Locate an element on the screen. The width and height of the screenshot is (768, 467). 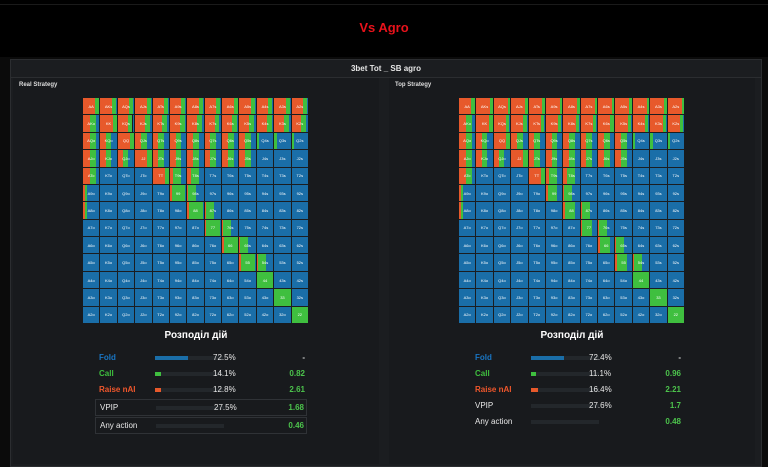
stat-ev: 1.68 is located at coordinates (296, 407).